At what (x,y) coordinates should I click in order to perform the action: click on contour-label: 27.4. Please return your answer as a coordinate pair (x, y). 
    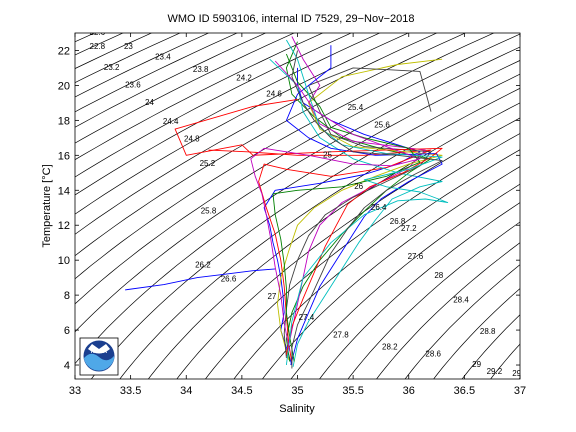
    Looking at the image, I should click on (307, 317).